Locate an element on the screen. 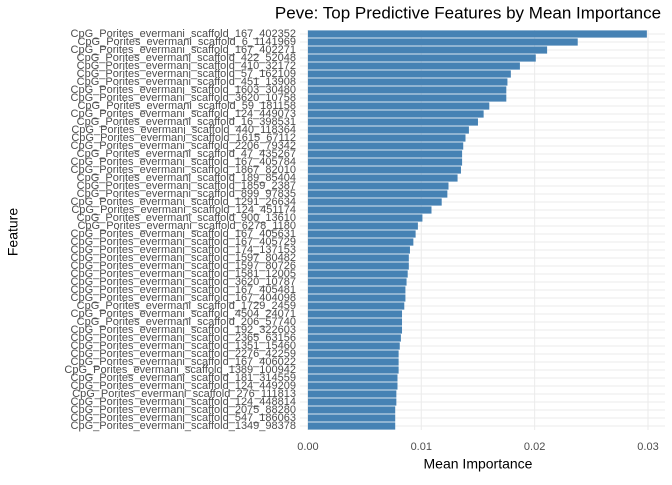 The height and width of the screenshot is (485, 672). y-tick-label: CpG_Porites_evermani_scaffold_181_314559 is located at coordinates (183, 378).